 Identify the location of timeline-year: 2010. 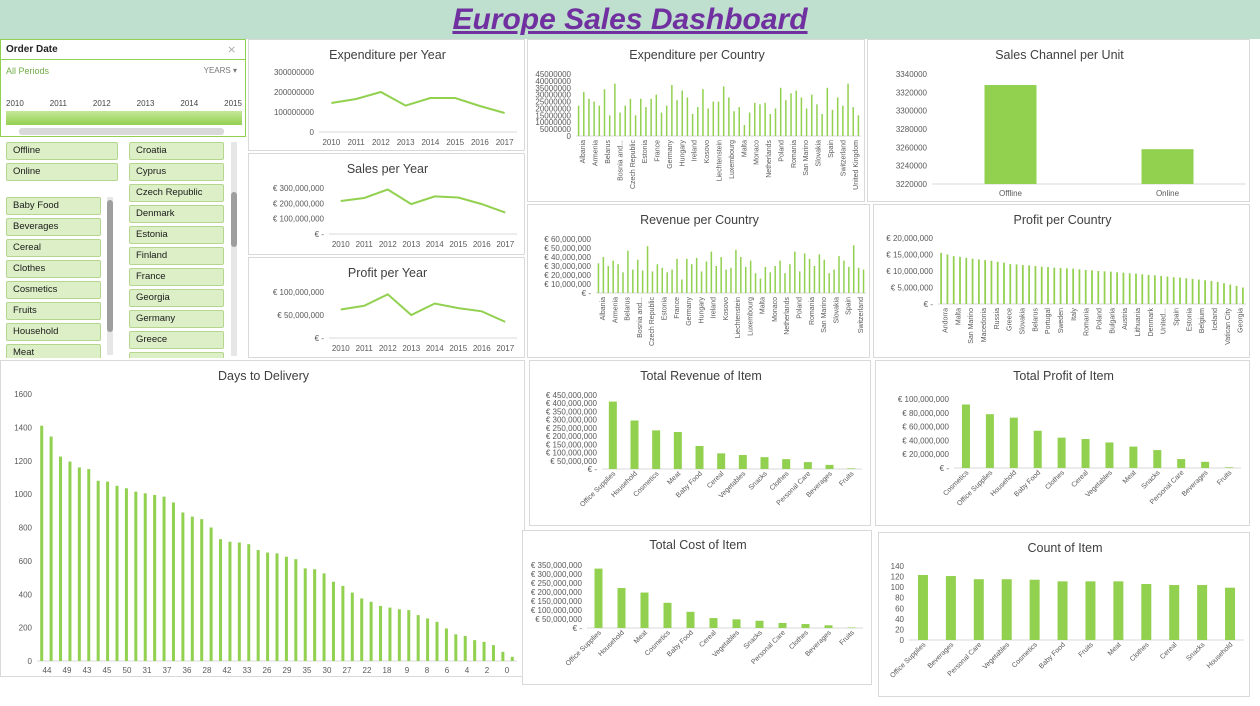
(15, 103).